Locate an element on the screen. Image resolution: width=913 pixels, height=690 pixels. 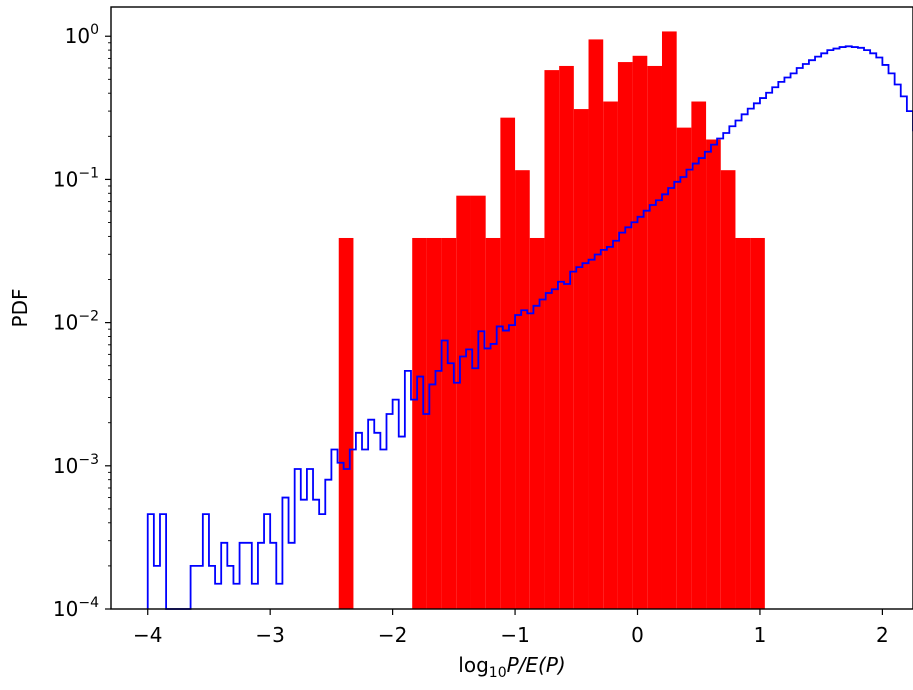
x-tick-label: −4 is located at coordinates (147, 635).